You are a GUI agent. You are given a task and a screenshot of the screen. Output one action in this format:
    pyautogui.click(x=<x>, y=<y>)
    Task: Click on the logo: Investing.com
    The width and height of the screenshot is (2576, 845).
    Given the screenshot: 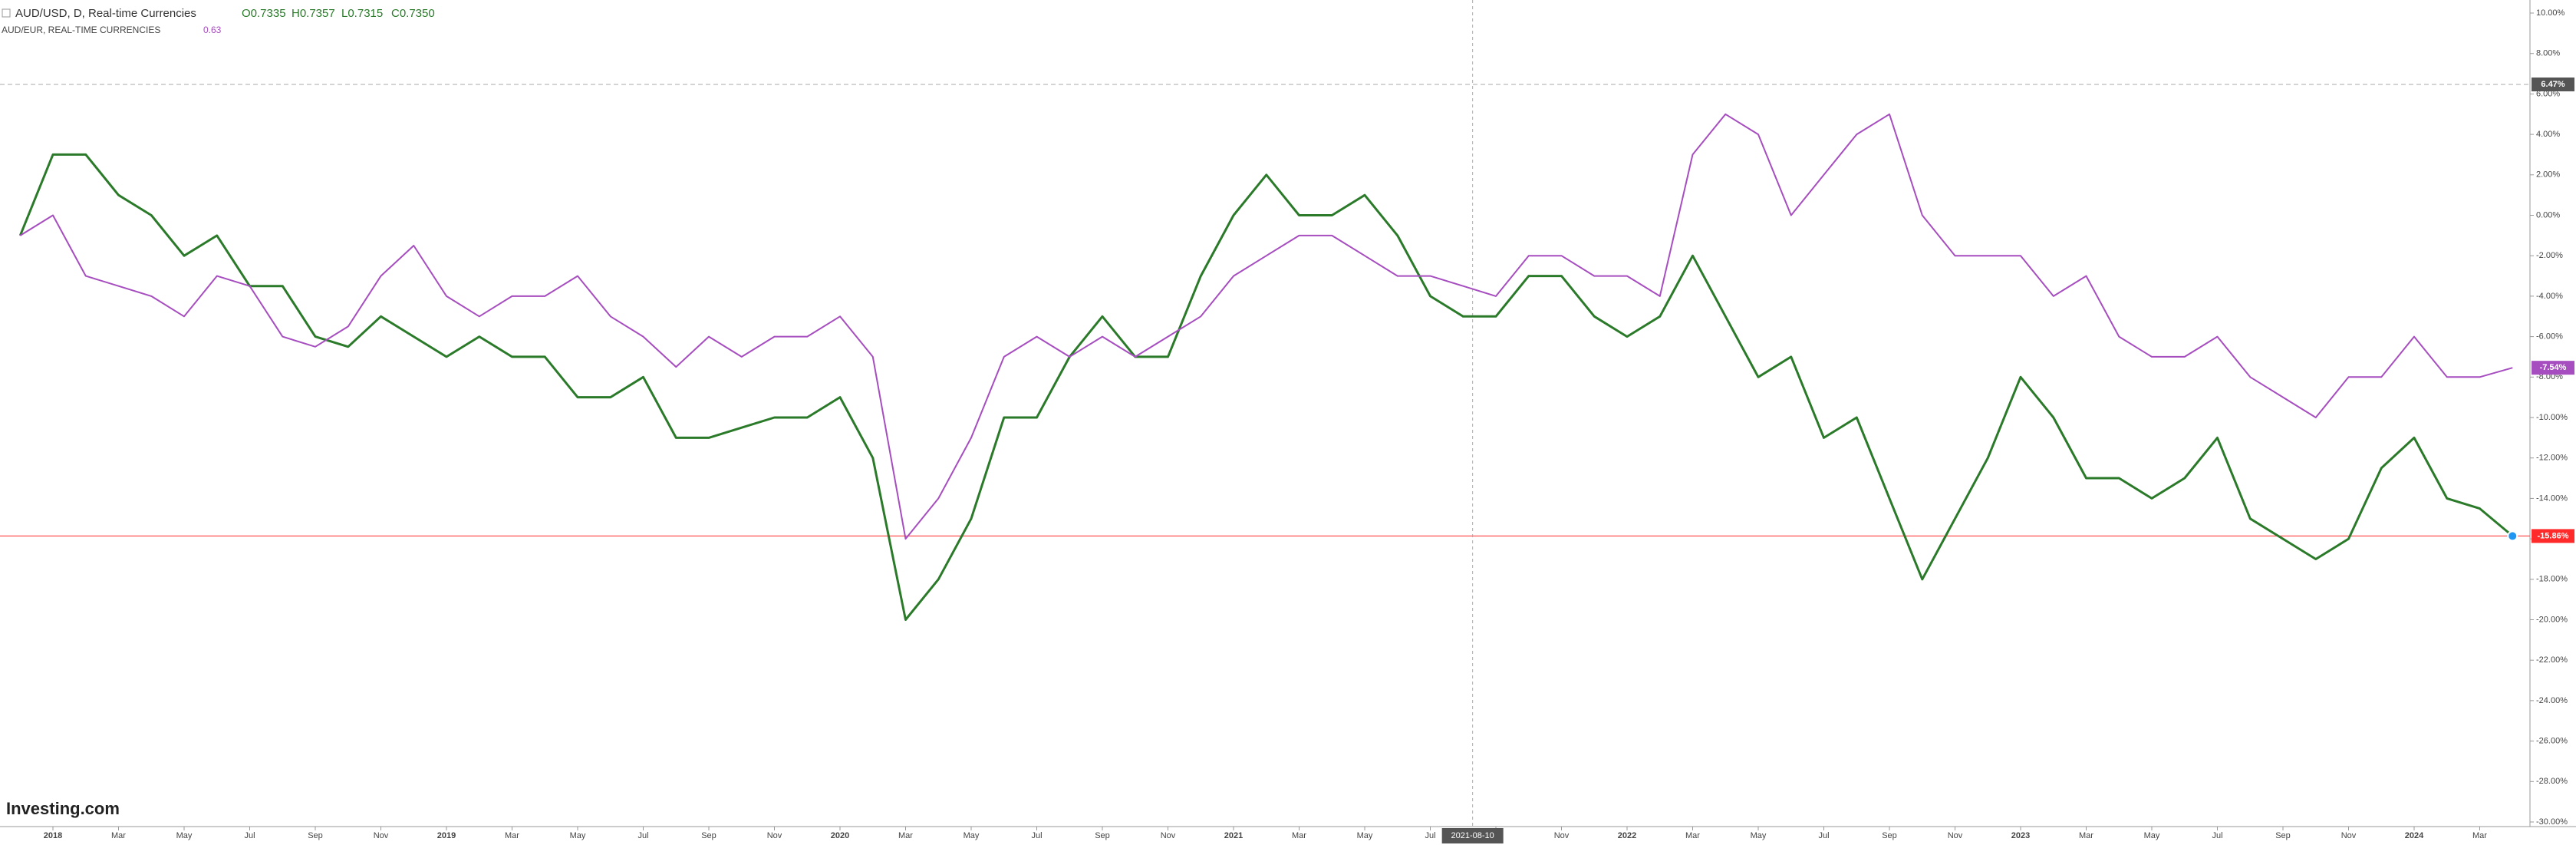 What is the action you would take?
    pyautogui.click(x=63, y=808)
    